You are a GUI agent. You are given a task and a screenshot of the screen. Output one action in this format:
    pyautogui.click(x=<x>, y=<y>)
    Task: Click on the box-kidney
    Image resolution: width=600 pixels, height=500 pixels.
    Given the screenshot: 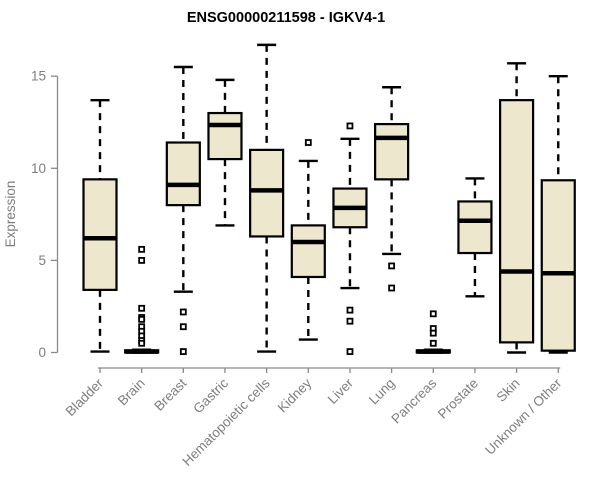 What is the action you would take?
    pyautogui.click(x=308, y=240)
    